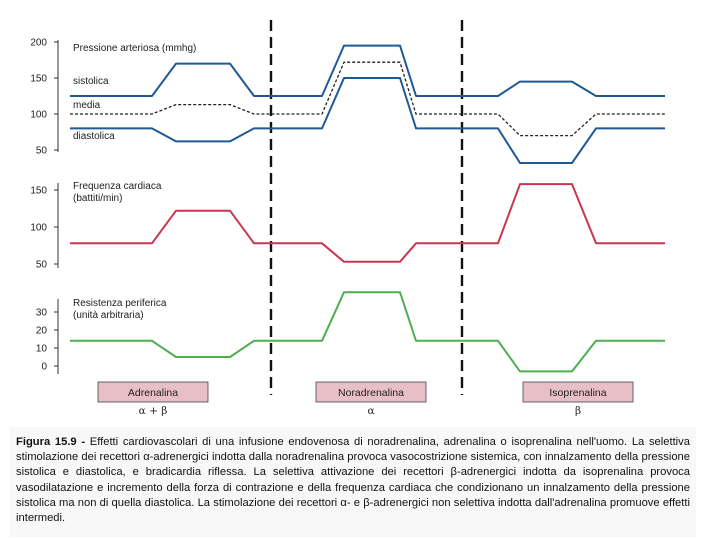 The height and width of the screenshot is (540, 720). Describe the element at coordinates (42, 313) in the screenshot. I see `y-tick-label: 30` at that location.